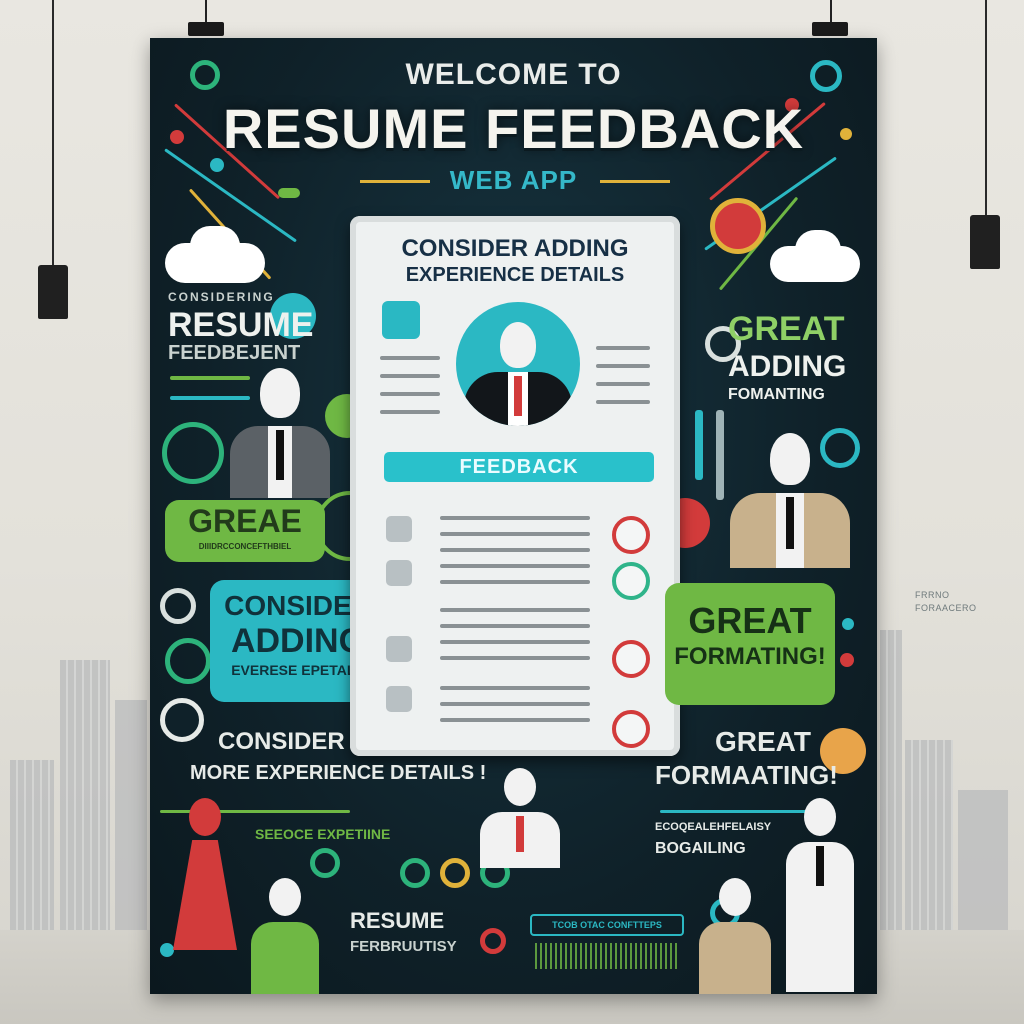 The height and width of the screenshot is (1024, 1024). Describe the element at coordinates (221, 297) in the screenshot. I see `small-heading: CONSIDERING` at that location.